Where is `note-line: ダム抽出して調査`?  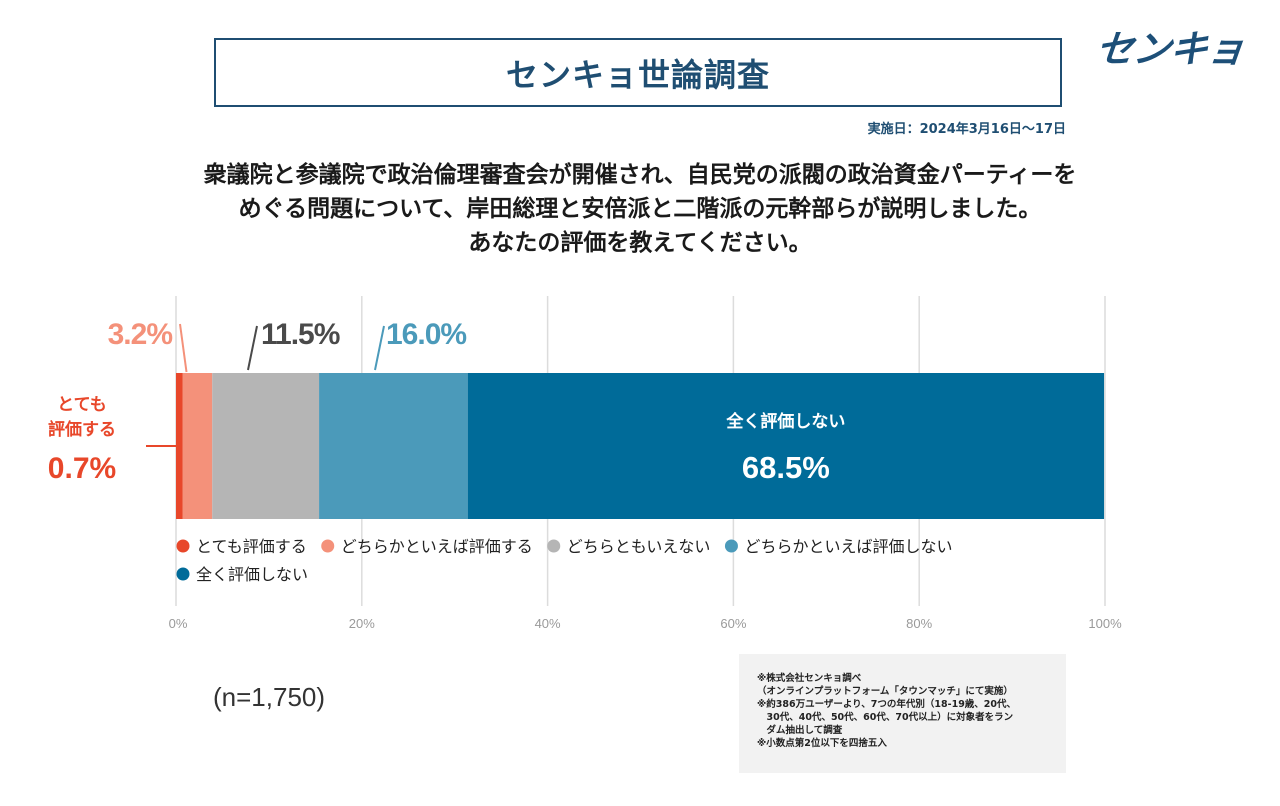
note-line: ダム抽出して調査 is located at coordinates (800, 730).